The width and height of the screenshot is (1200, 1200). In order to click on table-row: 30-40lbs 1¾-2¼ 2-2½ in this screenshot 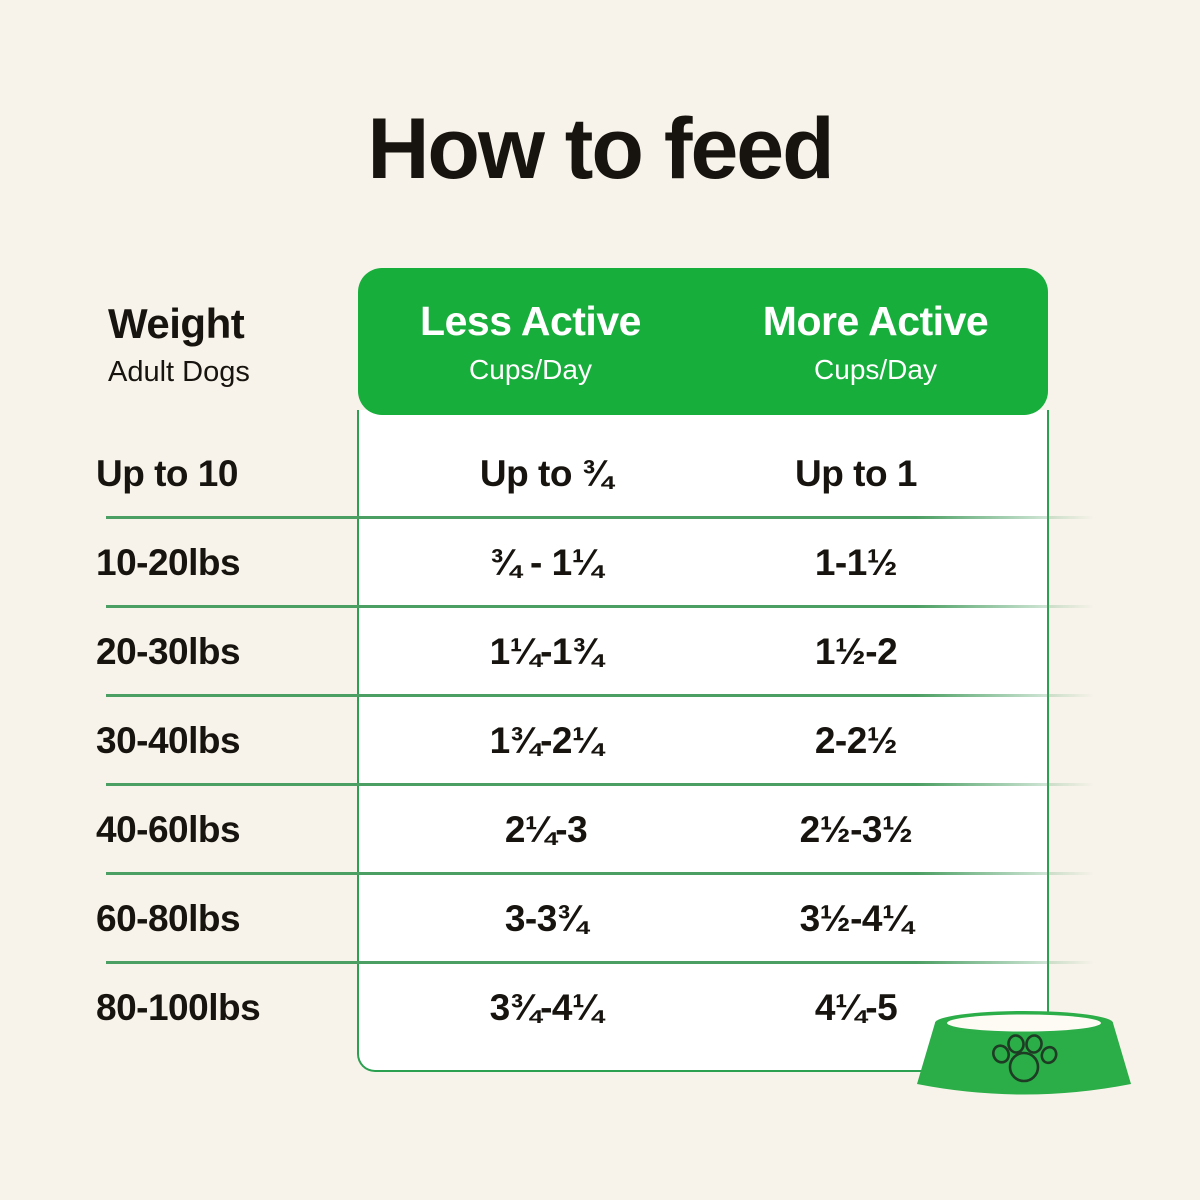, I will do `click(596, 741)`.